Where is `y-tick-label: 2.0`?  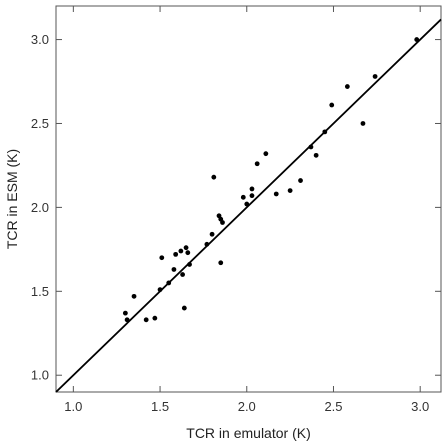
y-tick-label: 2.0 is located at coordinates (40, 207).